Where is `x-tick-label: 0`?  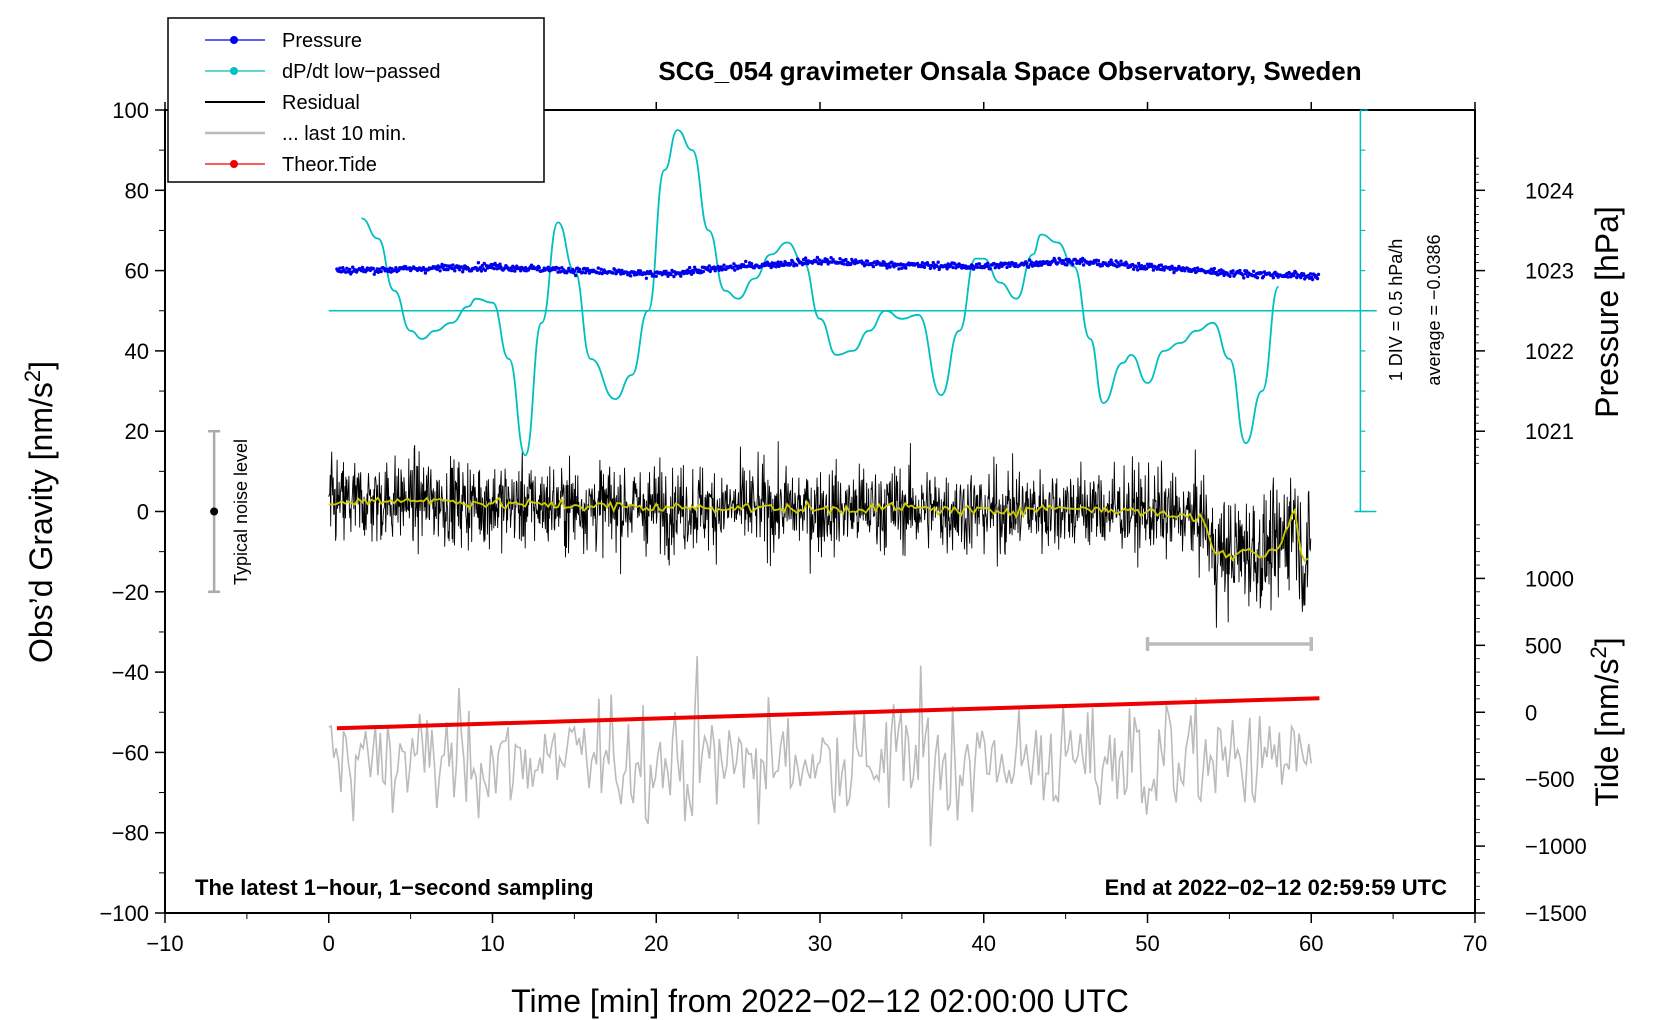 x-tick-label: 0 is located at coordinates (329, 943).